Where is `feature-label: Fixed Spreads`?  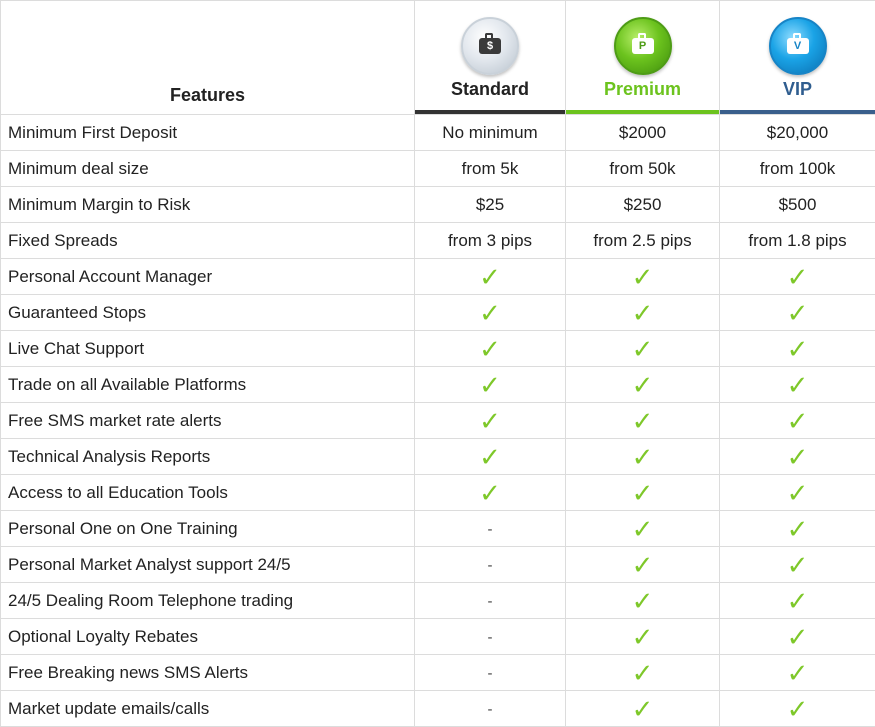
feature-label: Fixed Spreads is located at coordinates (208, 241).